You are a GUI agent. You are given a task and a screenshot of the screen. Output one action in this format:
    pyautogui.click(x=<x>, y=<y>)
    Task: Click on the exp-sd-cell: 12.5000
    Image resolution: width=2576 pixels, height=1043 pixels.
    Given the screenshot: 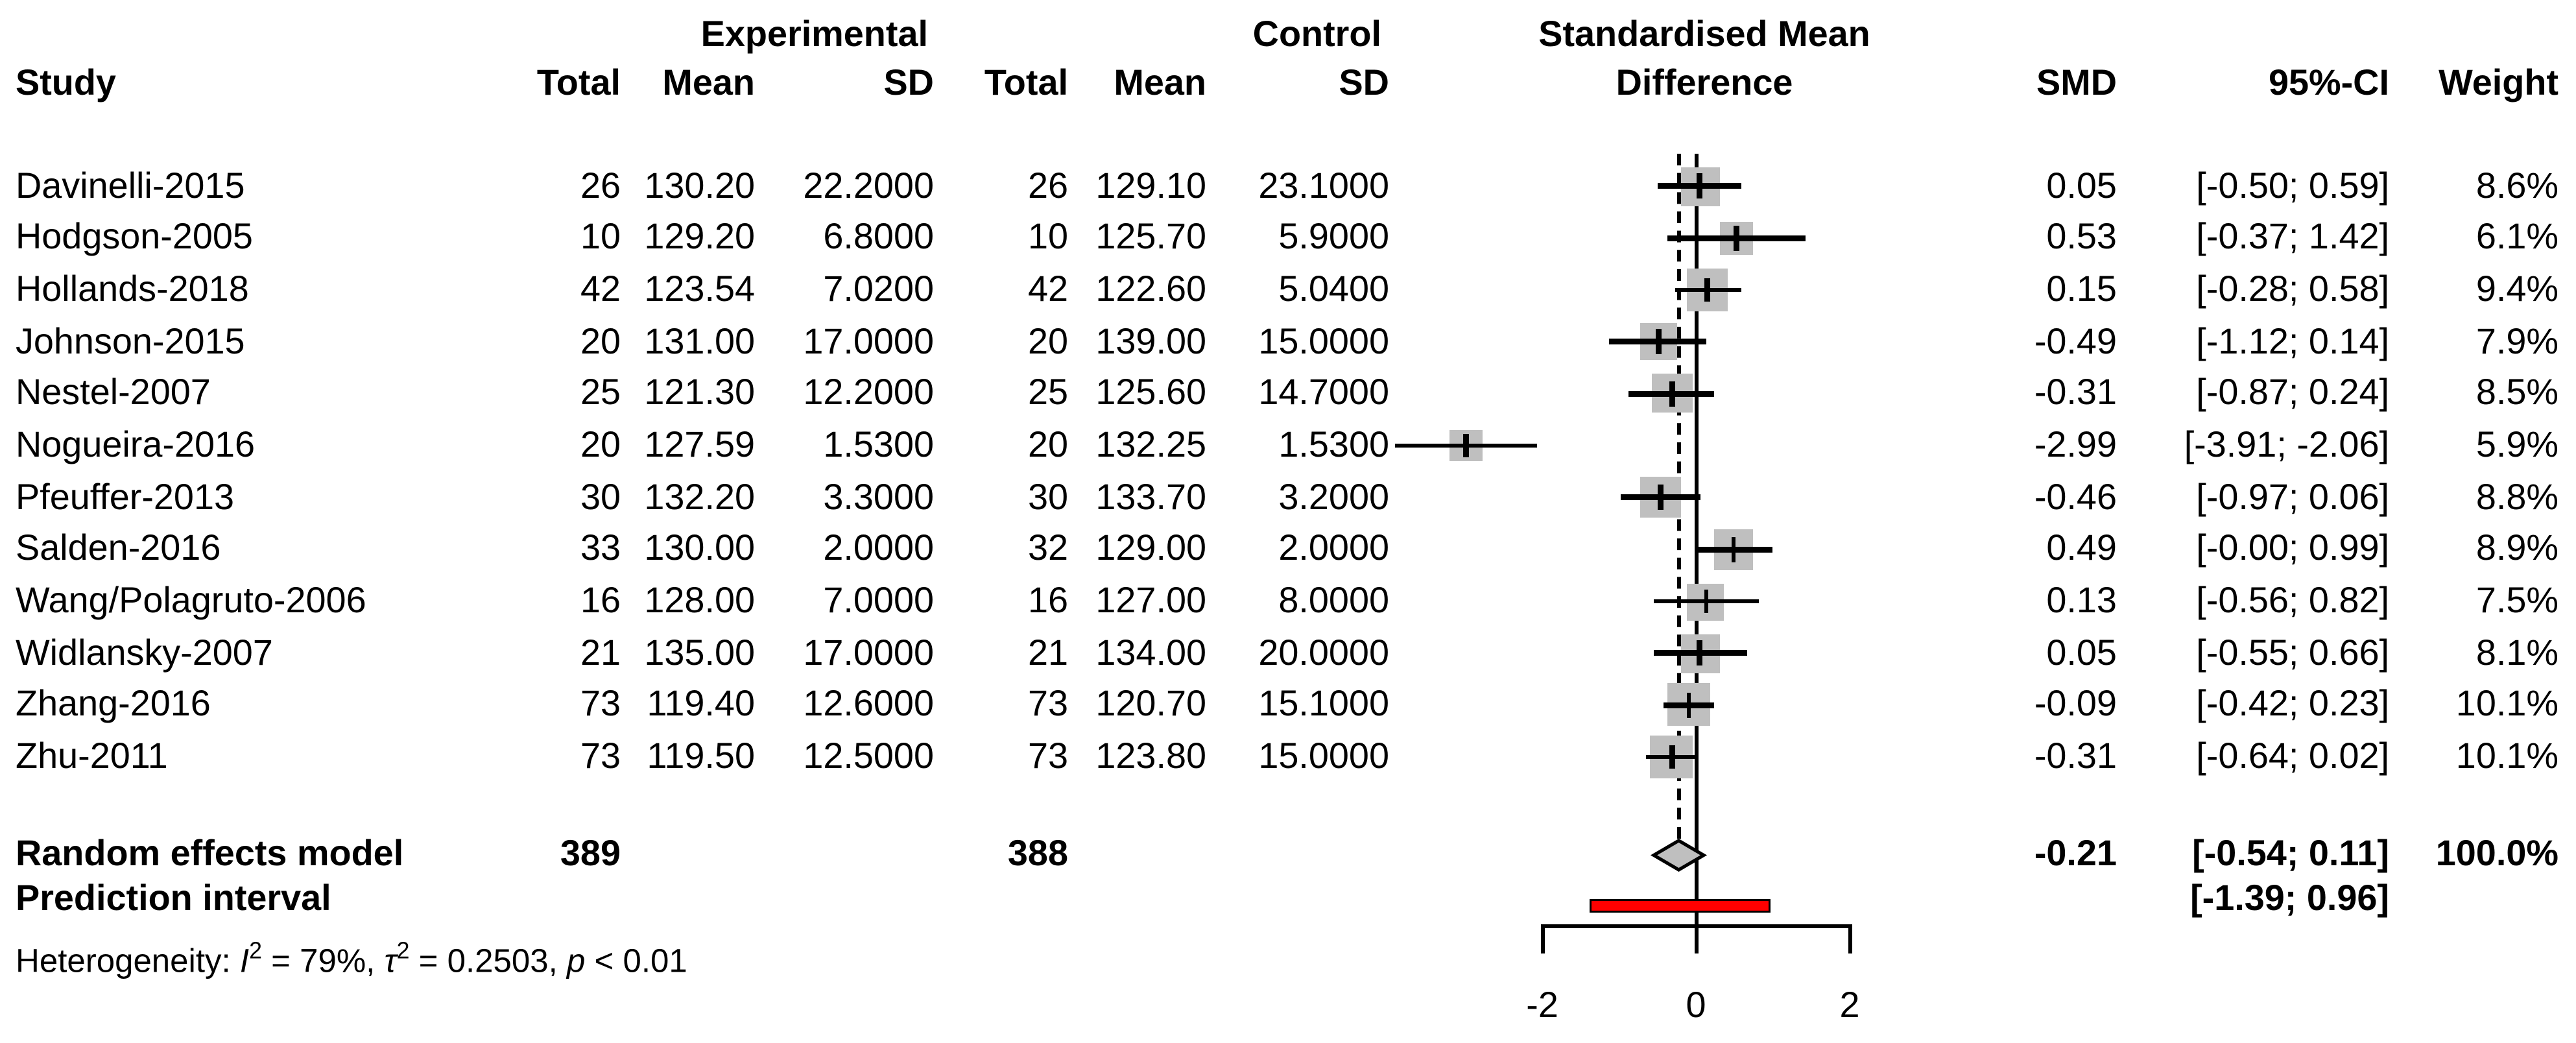 What is the action you would take?
    pyautogui.click(x=868, y=755)
    